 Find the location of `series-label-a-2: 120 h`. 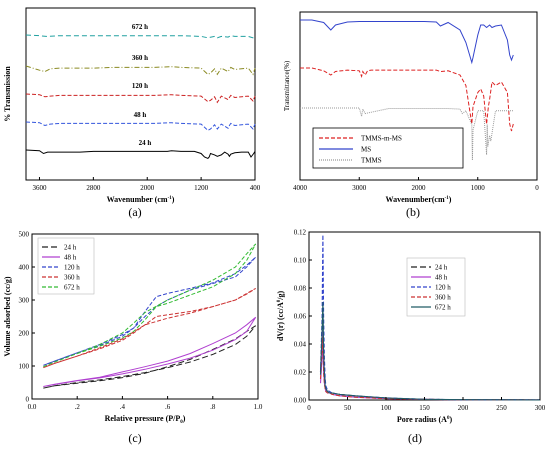

series-label-a-2: 120 h is located at coordinates (140, 86).